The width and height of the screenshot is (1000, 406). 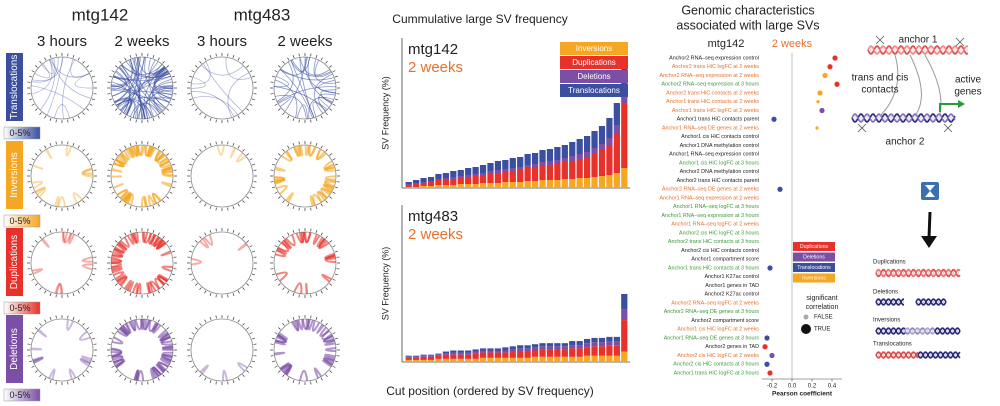 I want to click on legend-swatch, so click(x=814, y=257).